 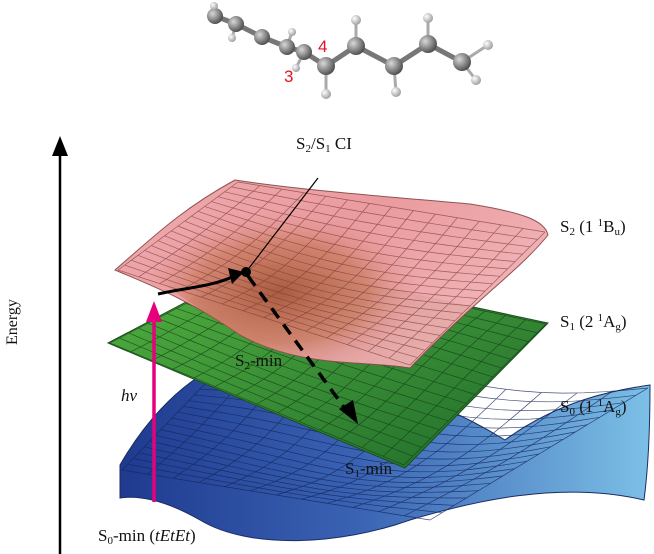 What do you see at coordinates (246, 272) in the screenshot?
I see `ci-point` at bounding box center [246, 272].